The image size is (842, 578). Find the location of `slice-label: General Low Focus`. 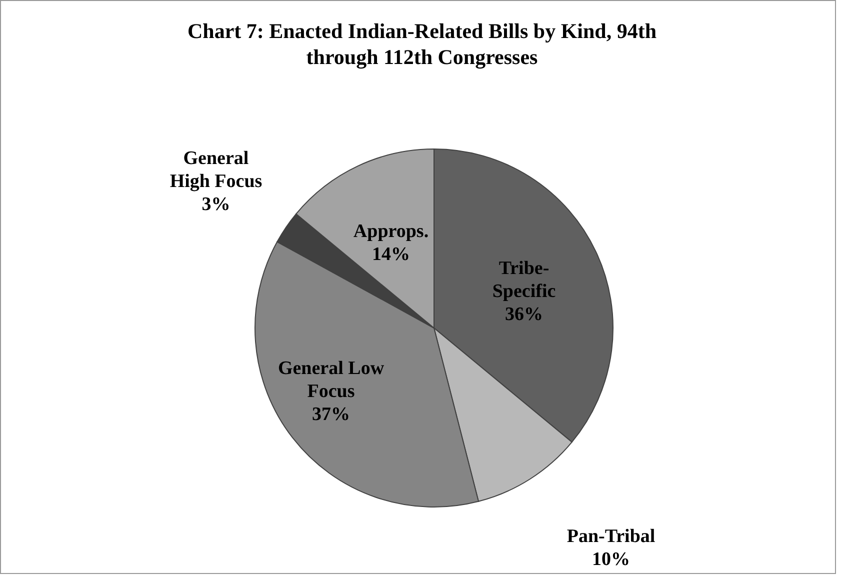

slice-label: General Low Focus is located at coordinates (331, 380).